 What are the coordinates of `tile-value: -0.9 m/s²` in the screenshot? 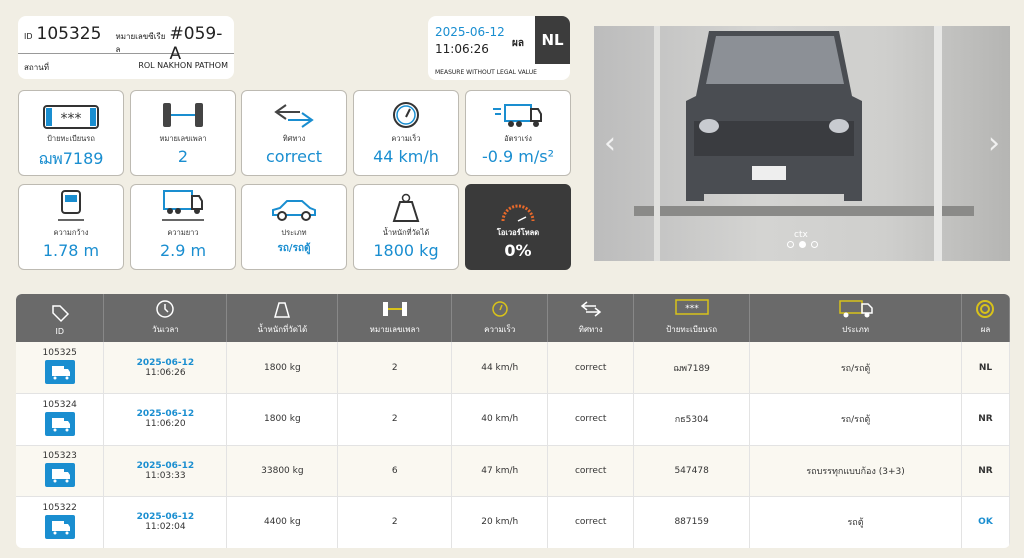 It's located at (518, 156).